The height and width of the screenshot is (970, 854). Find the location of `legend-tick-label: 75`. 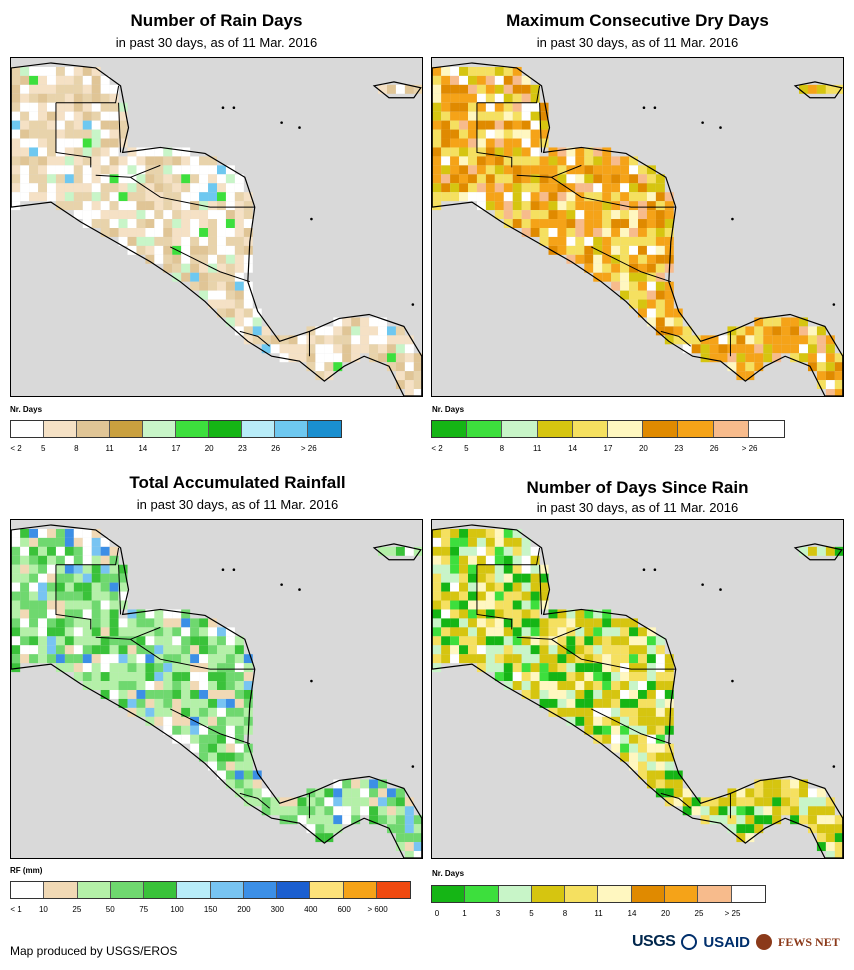

legend-tick-label: 75 is located at coordinates (144, 909).